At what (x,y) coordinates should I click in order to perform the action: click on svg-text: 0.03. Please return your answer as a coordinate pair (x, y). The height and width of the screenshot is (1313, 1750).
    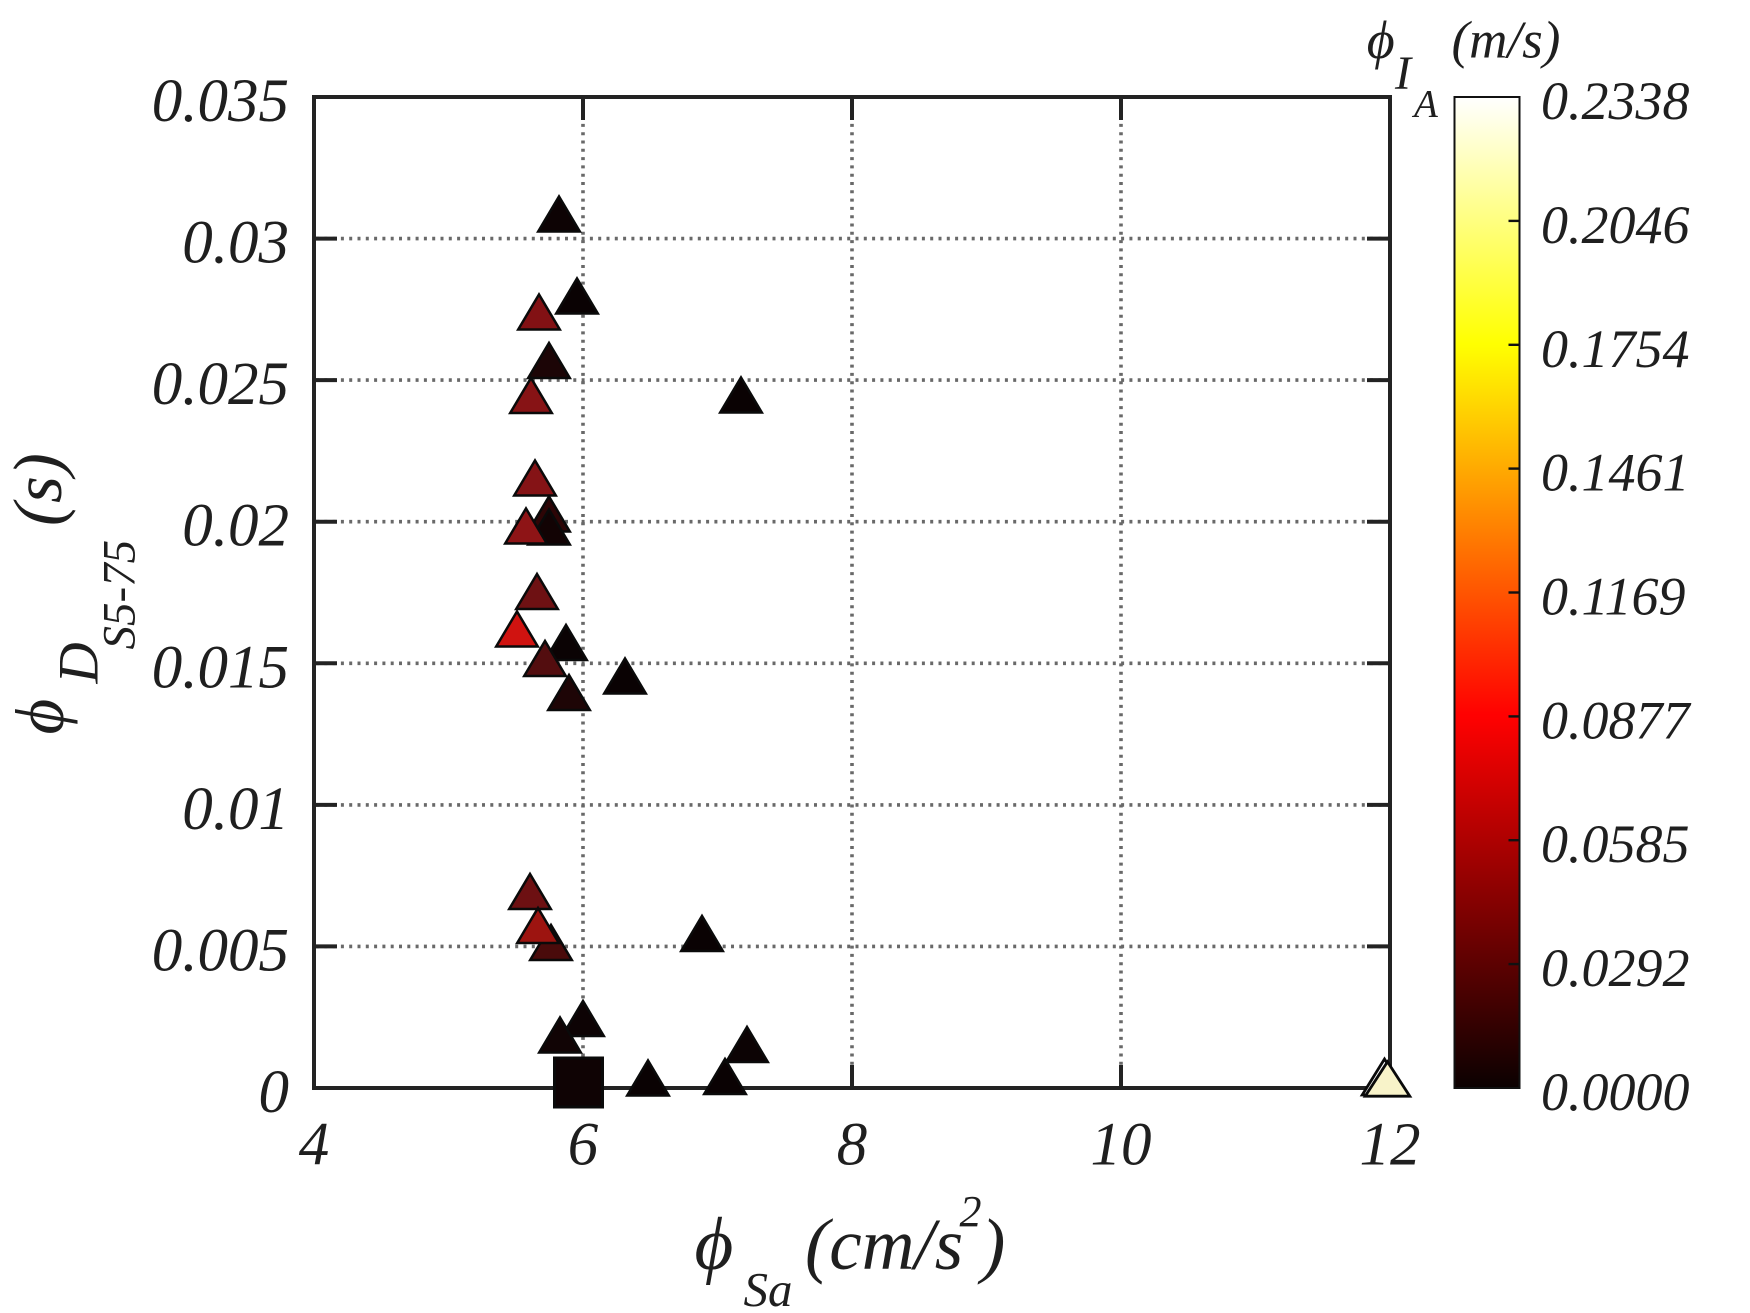
    Looking at the image, I should click on (235, 243).